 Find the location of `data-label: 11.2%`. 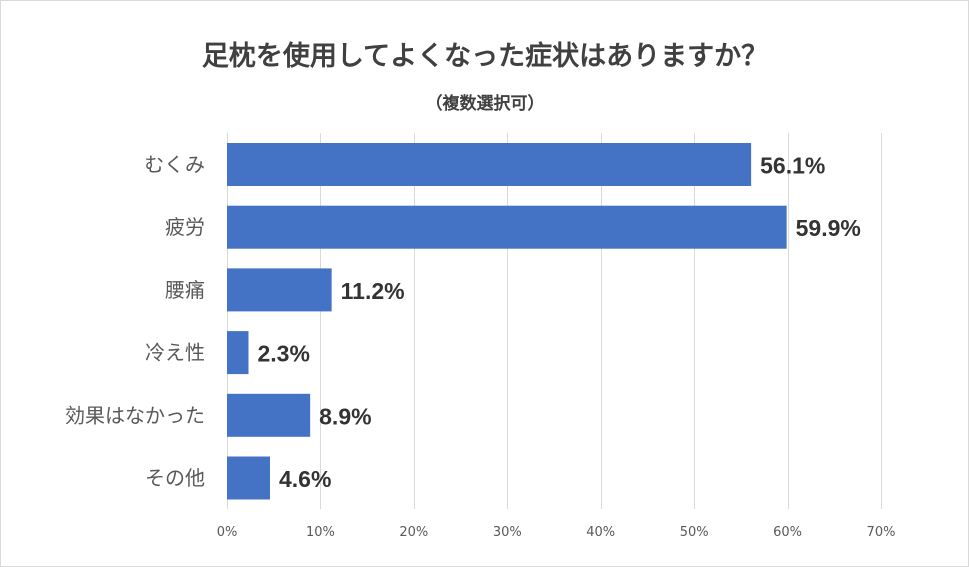

data-label: 11.2% is located at coordinates (373, 291).